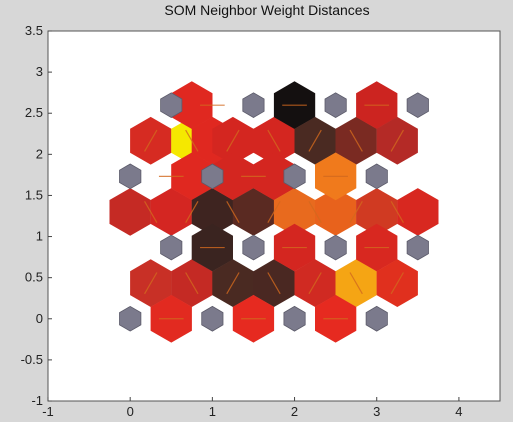 The image size is (513, 422). I want to click on chart-title: SOM Neighbor Weight Distances, so click(266, 10).